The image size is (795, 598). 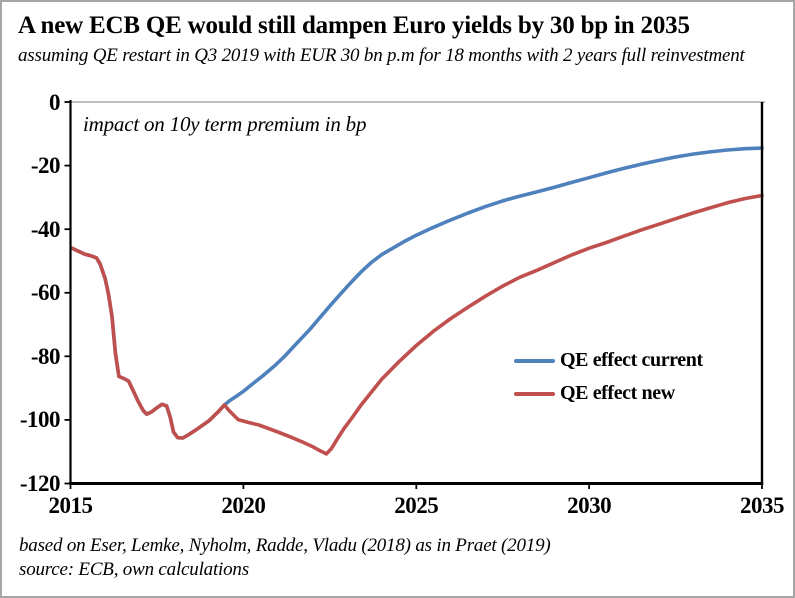 What do you see at coordinates (45, 293) in the screenshot?
I see `y-axis-label: -60` at bounding box center [45, 293].